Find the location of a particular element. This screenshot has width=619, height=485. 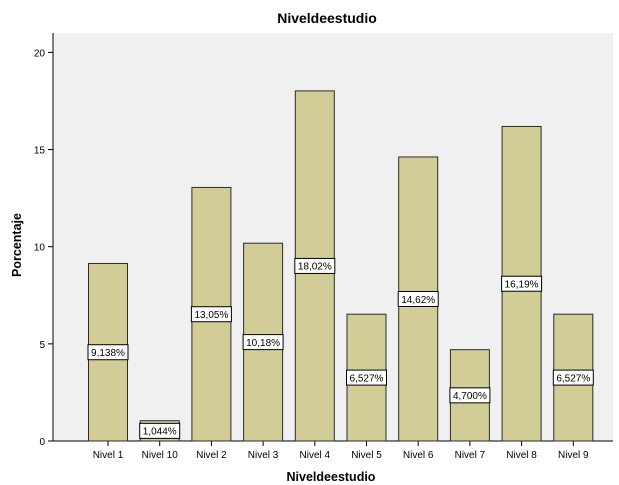

x-tick-label: Nivel 5 is located at coordinates (366, 455).